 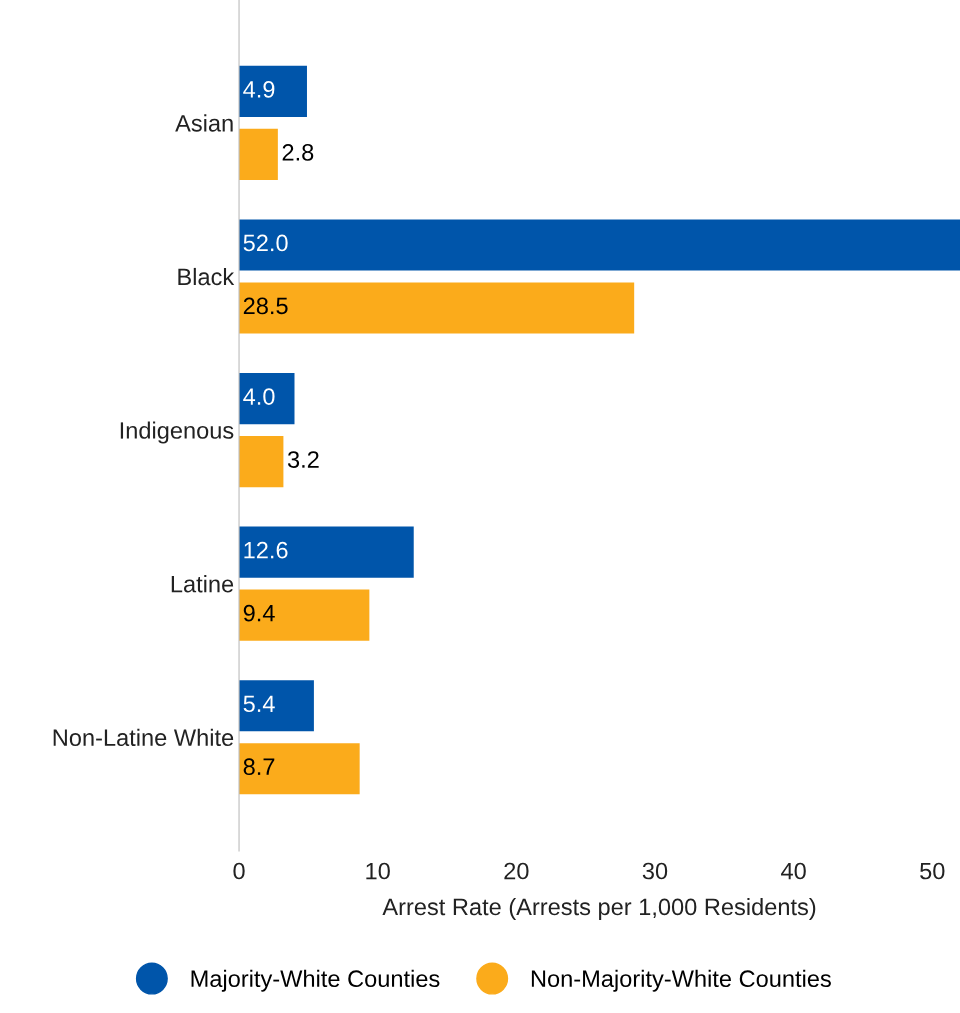 I want to click on data-label: 8.7, so click(x=259, y=767).